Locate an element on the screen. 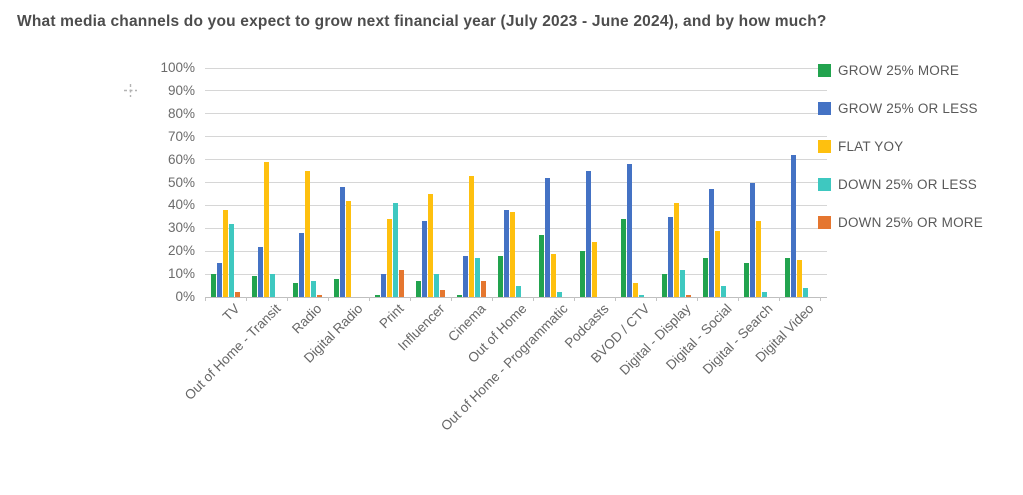 Image resolution: width=1023 pixels, height=495 pixels. legend-label: GROW 25% OR LESS is located at coordinates (908, 108).